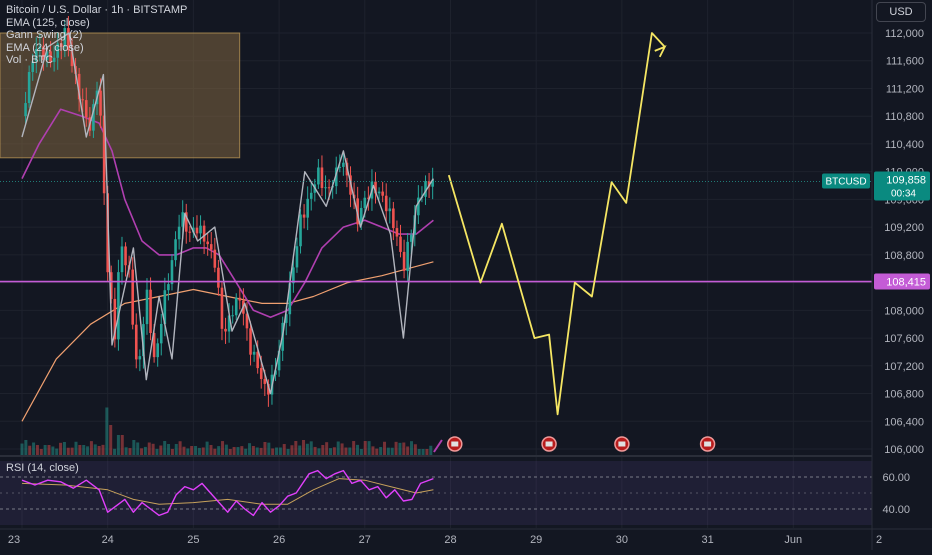 The width and height of the screenshot is (932, 555). I want to click on price-tick-label: 110,800, so click(904, 117).